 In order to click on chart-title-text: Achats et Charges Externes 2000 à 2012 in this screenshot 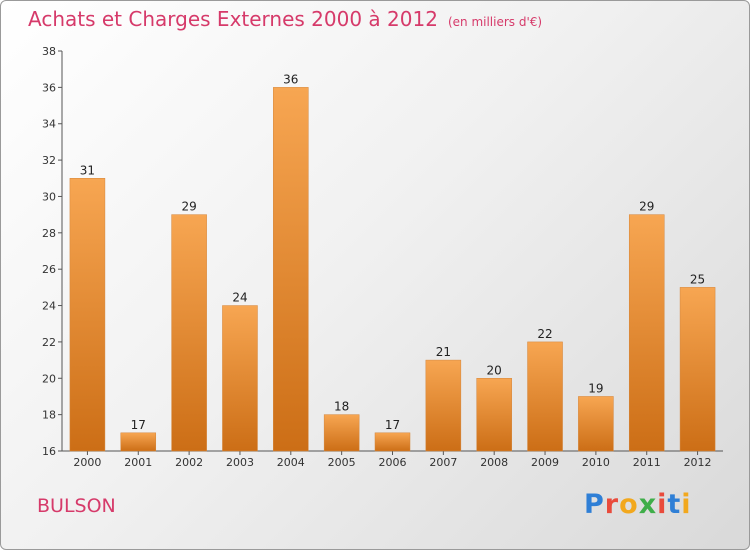, I will do `click(233, 19)`.